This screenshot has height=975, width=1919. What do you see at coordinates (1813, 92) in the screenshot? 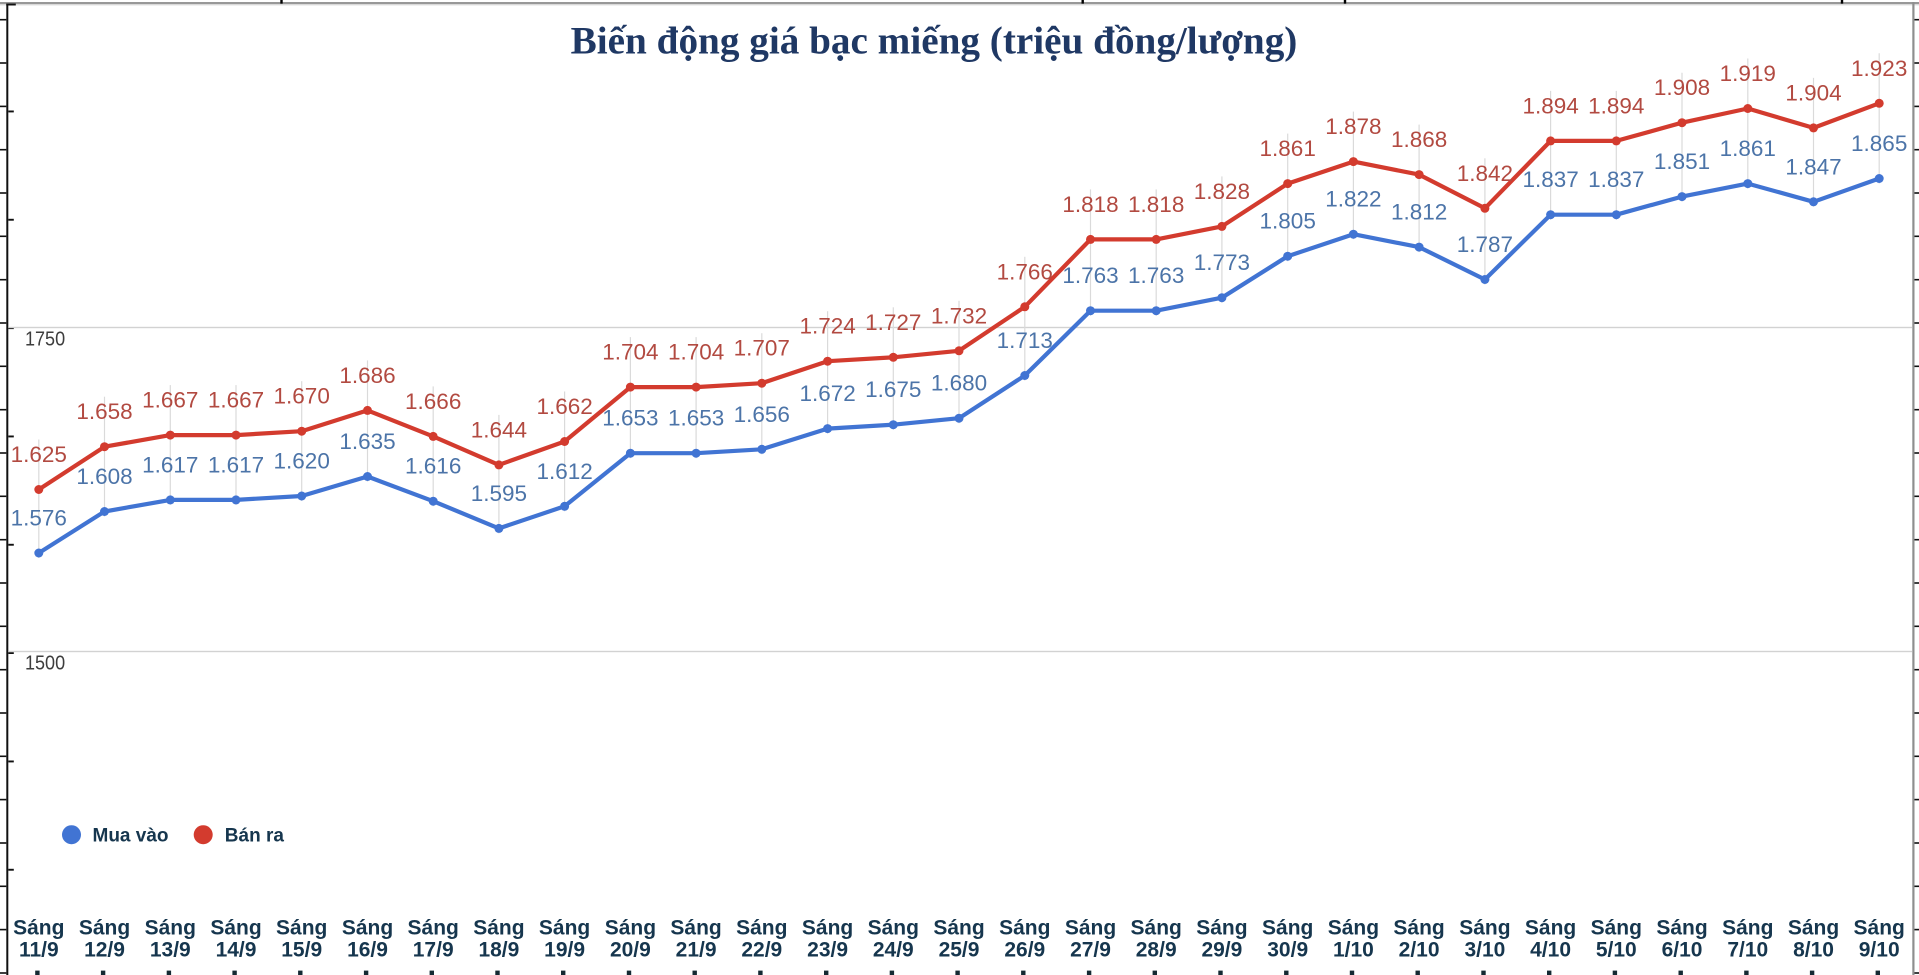
I see `svg-text: 1.904` at bounding box center [1813, 92].